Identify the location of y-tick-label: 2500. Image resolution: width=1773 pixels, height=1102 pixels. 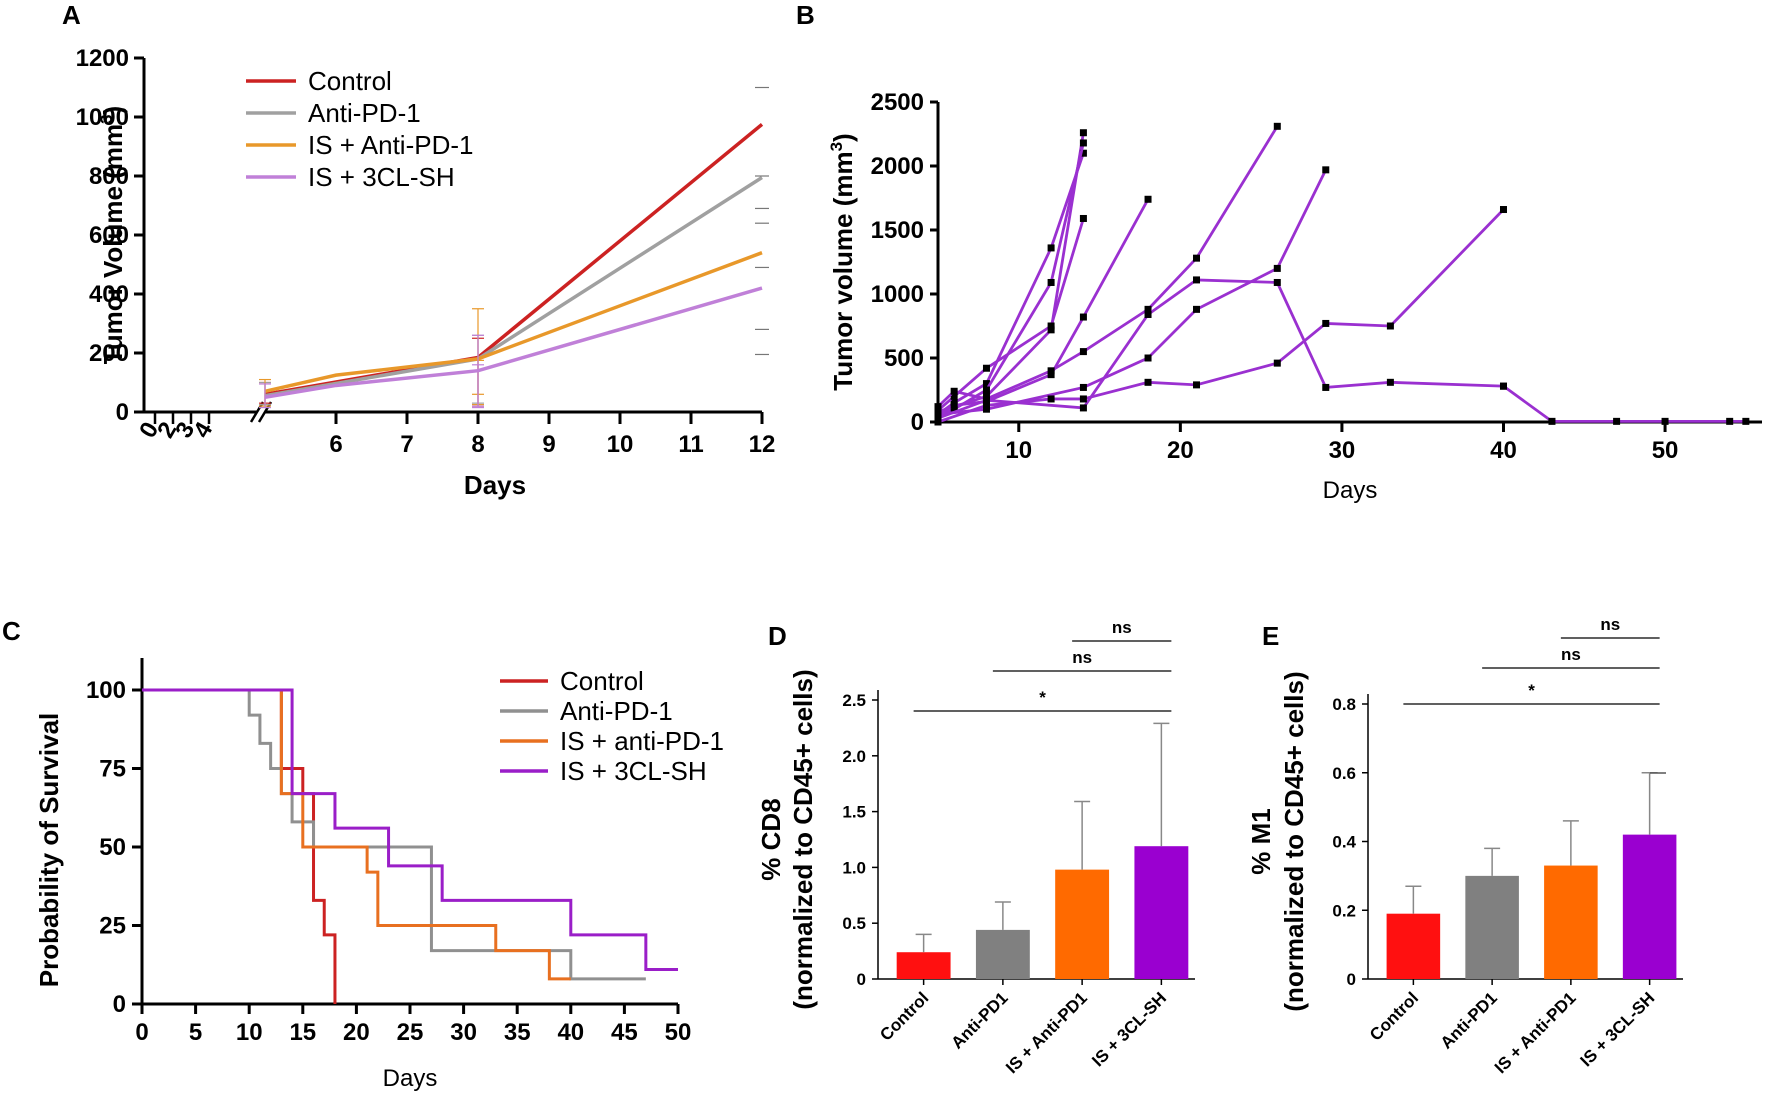
(897, 102).